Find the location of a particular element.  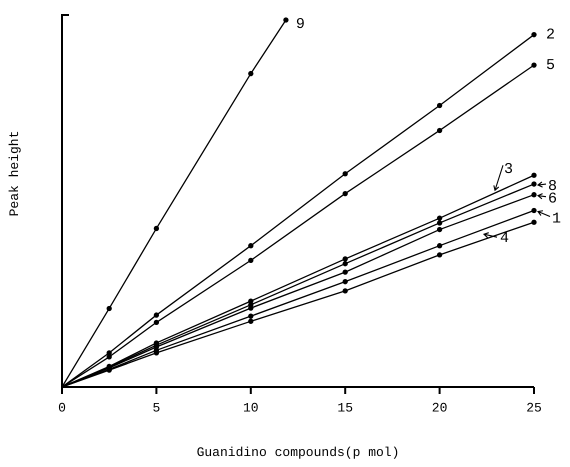

series-label: 5 is located at coordinates (551, 65).